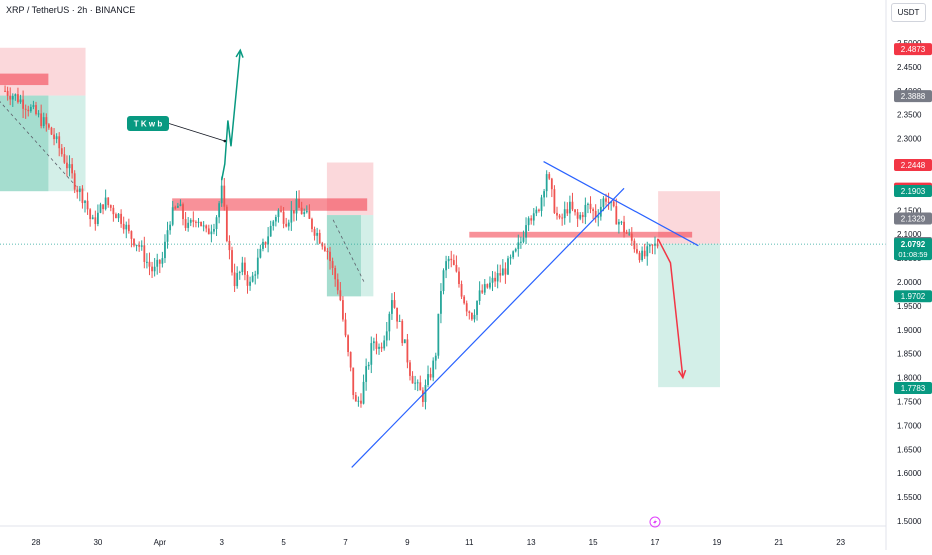 The width and height of the screenshot is (932, 555). Describe the element at coordinates (196, 132) in the screenshot. I see `annotation-leader` at that location.